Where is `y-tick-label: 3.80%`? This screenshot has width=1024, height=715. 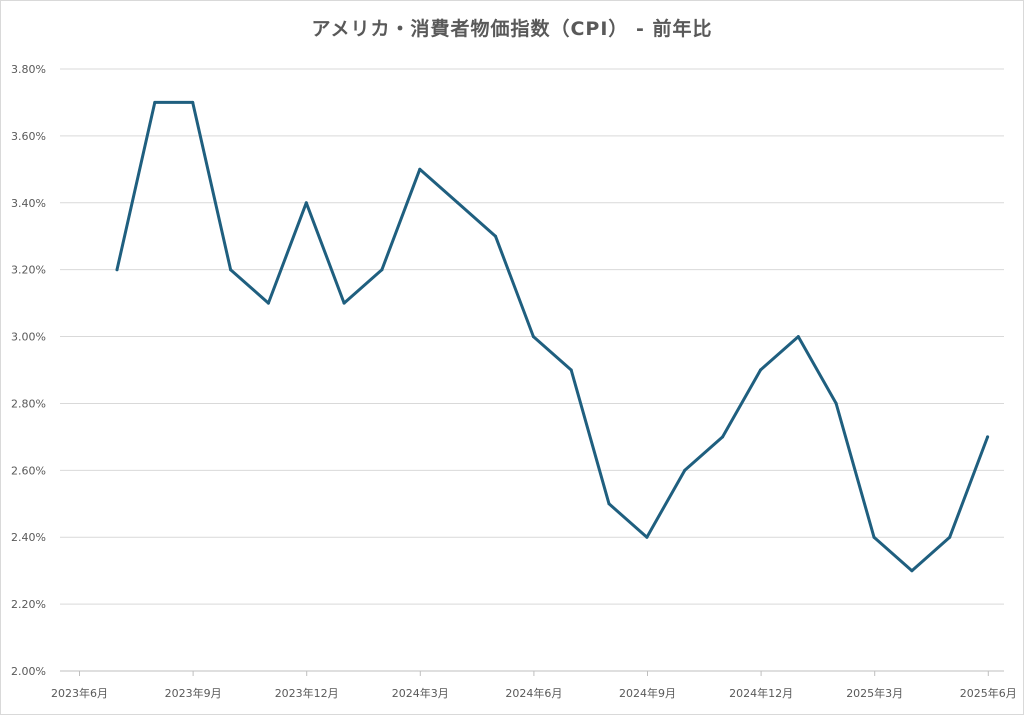
y-tick-label: 3.80% is located at coordinates (28, 69).